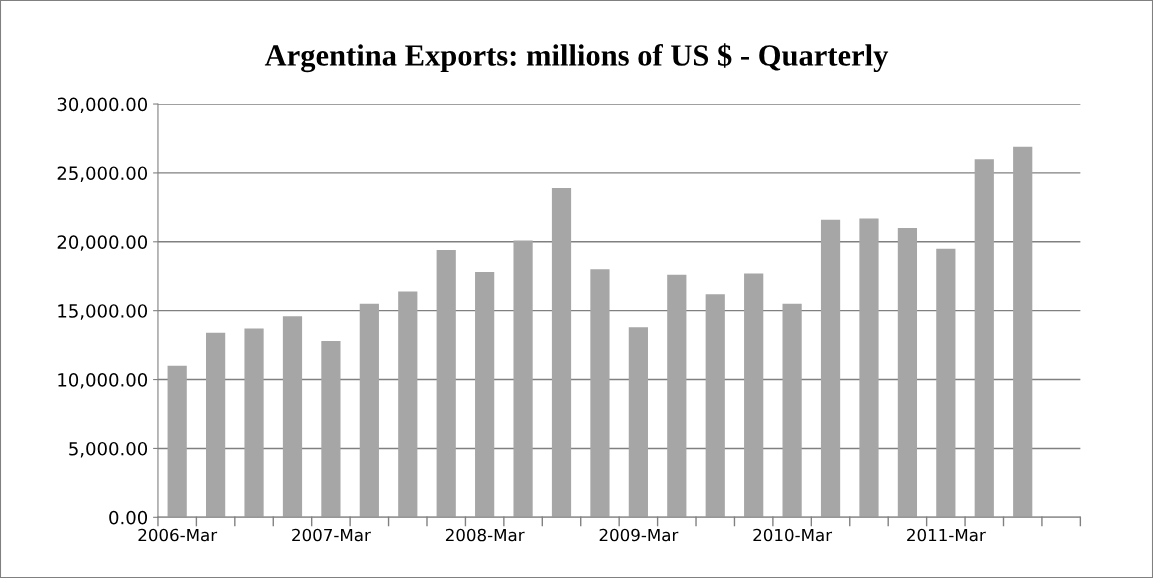 The height and width of the screenshot is (578, 1153). I want to click on y-tick-label: 30,000.00, so click(102, 105).